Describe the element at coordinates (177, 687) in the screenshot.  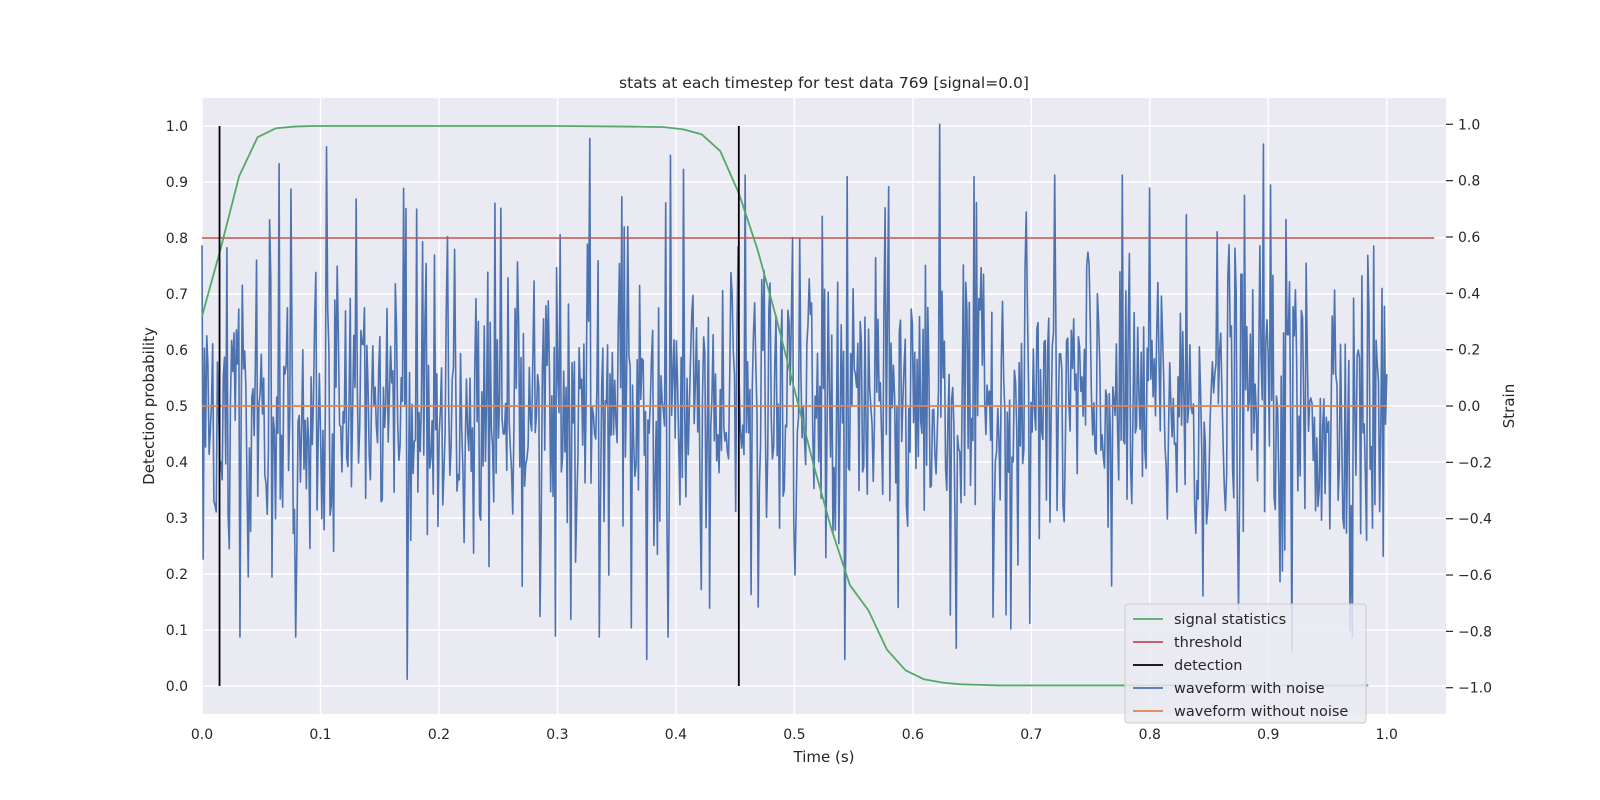
I see `y-tick-label: 0.0` at that location.